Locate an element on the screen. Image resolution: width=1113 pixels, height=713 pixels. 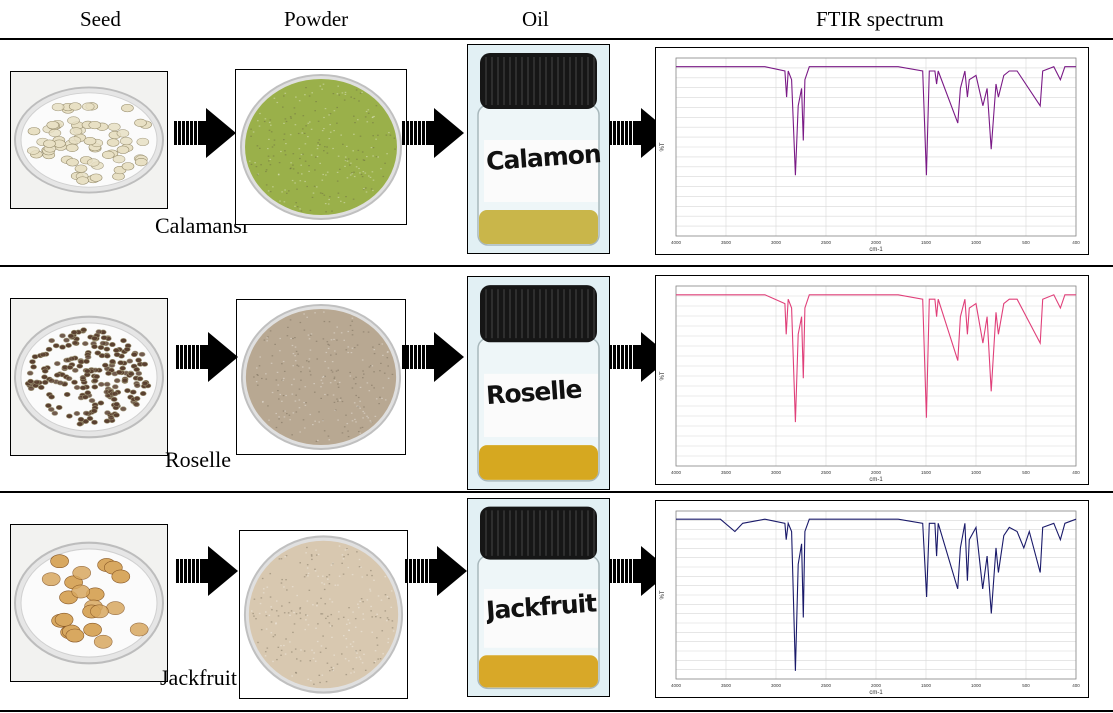
header-powder: Powder is located at coordinates (316, 19).